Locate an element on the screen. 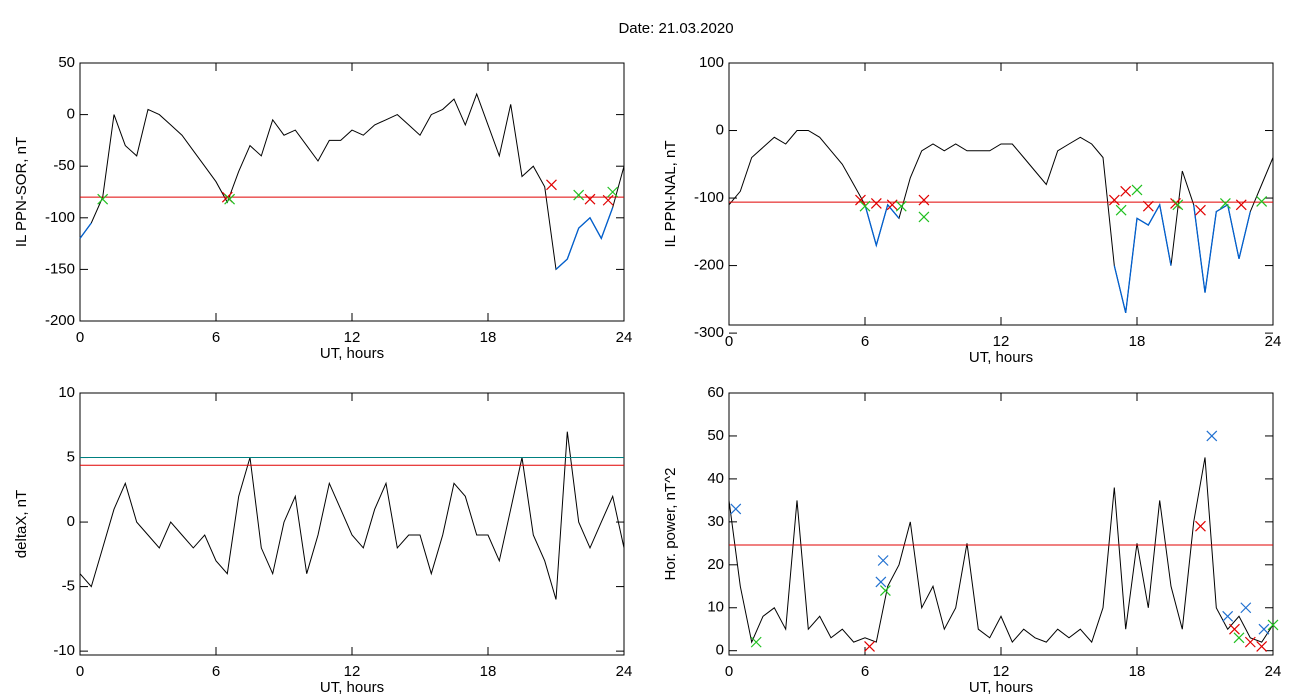 This screenshot has width=1300, height=700. y-tick-label: 5 is located at coordinates (71, 457).